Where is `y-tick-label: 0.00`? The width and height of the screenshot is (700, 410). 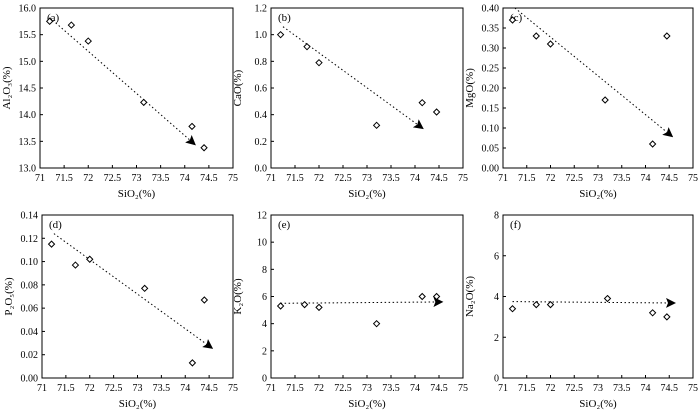
y-tick-label: 0.00 is located at coordinates (30, 379).